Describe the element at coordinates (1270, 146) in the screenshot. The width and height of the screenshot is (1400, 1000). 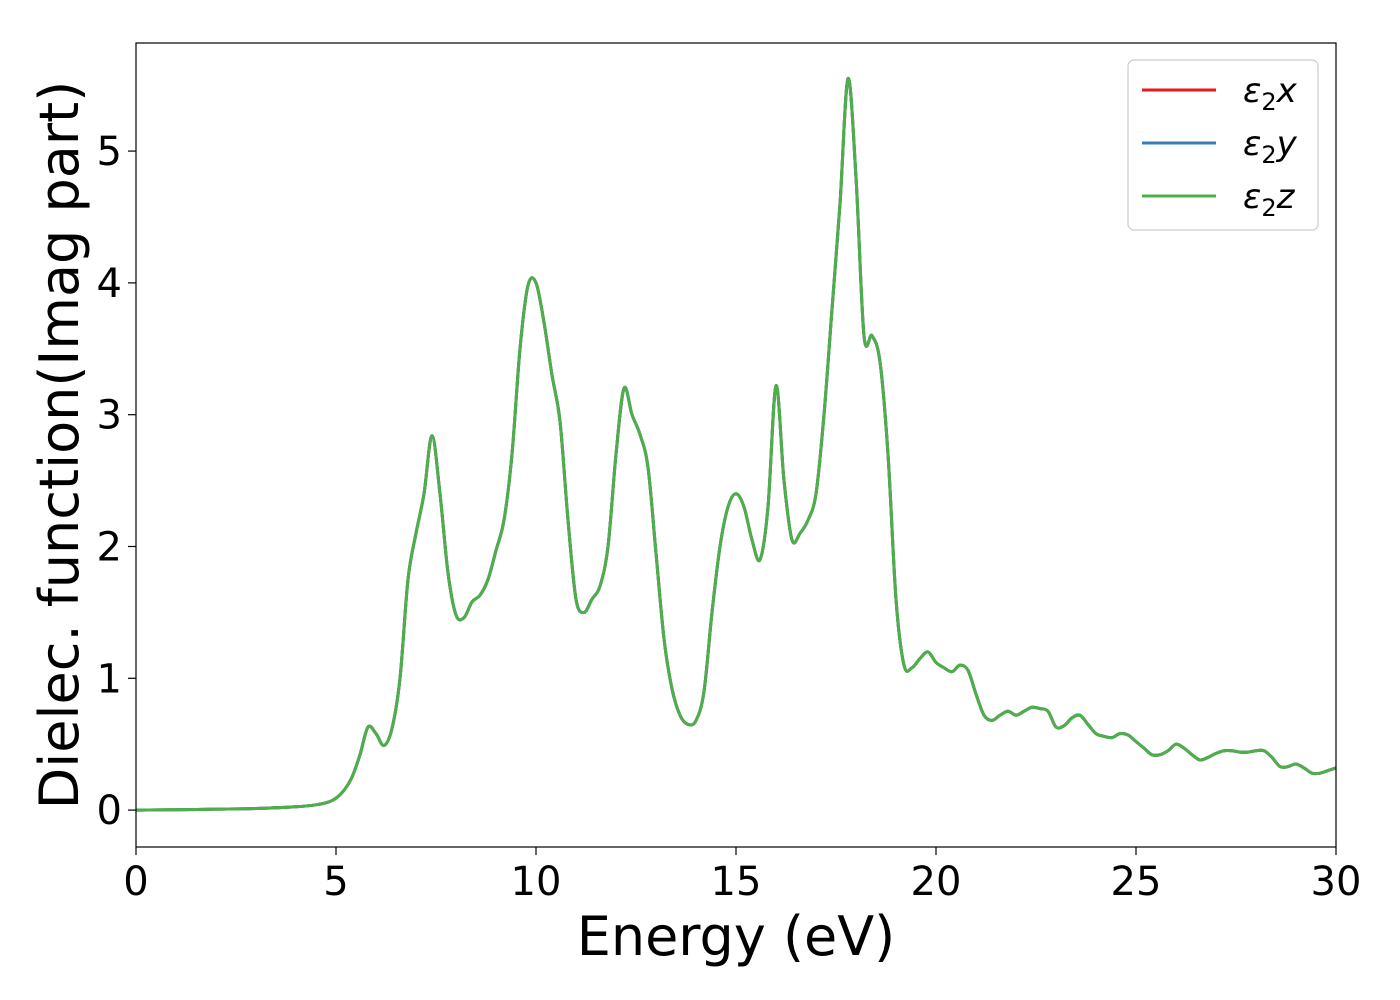
I see `legend-label: ε2y` at that location.